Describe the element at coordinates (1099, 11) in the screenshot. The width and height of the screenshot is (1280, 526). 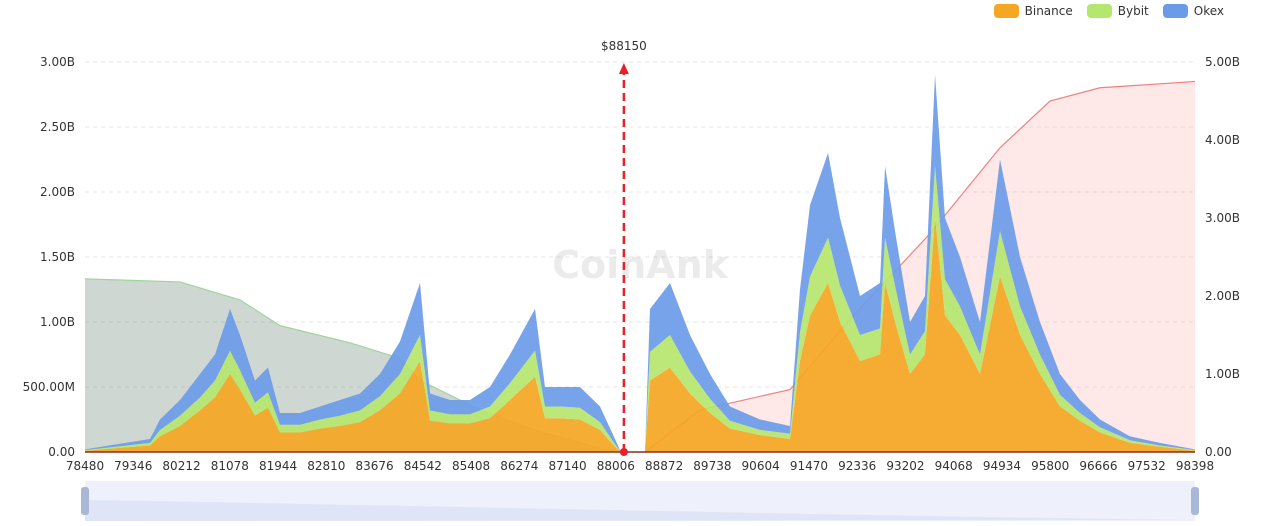
I see `legend-swatch-bybit` at that location.